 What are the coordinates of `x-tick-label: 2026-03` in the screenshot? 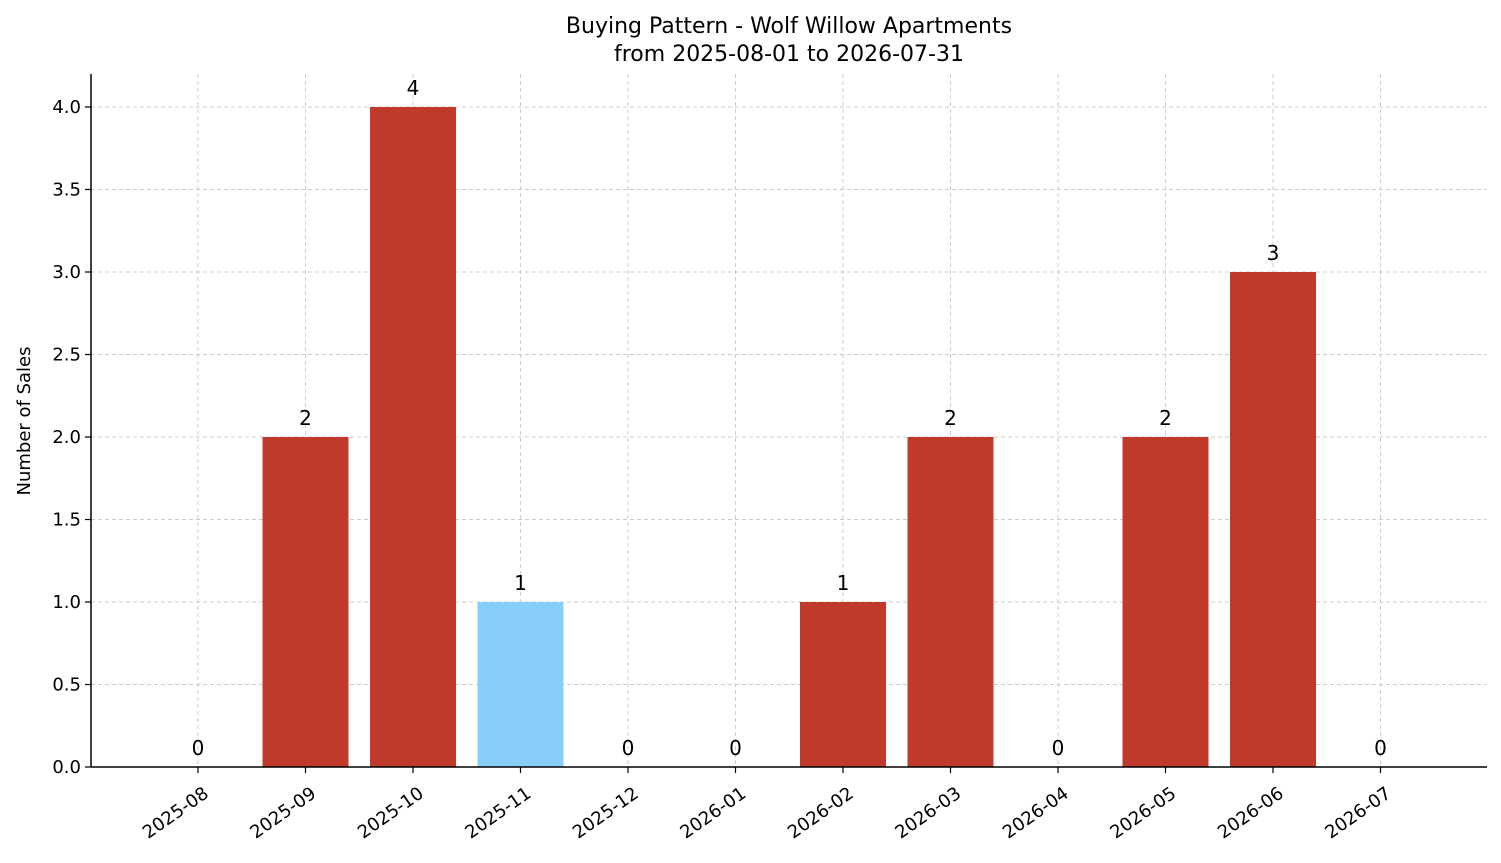 It's located at (928, 813).